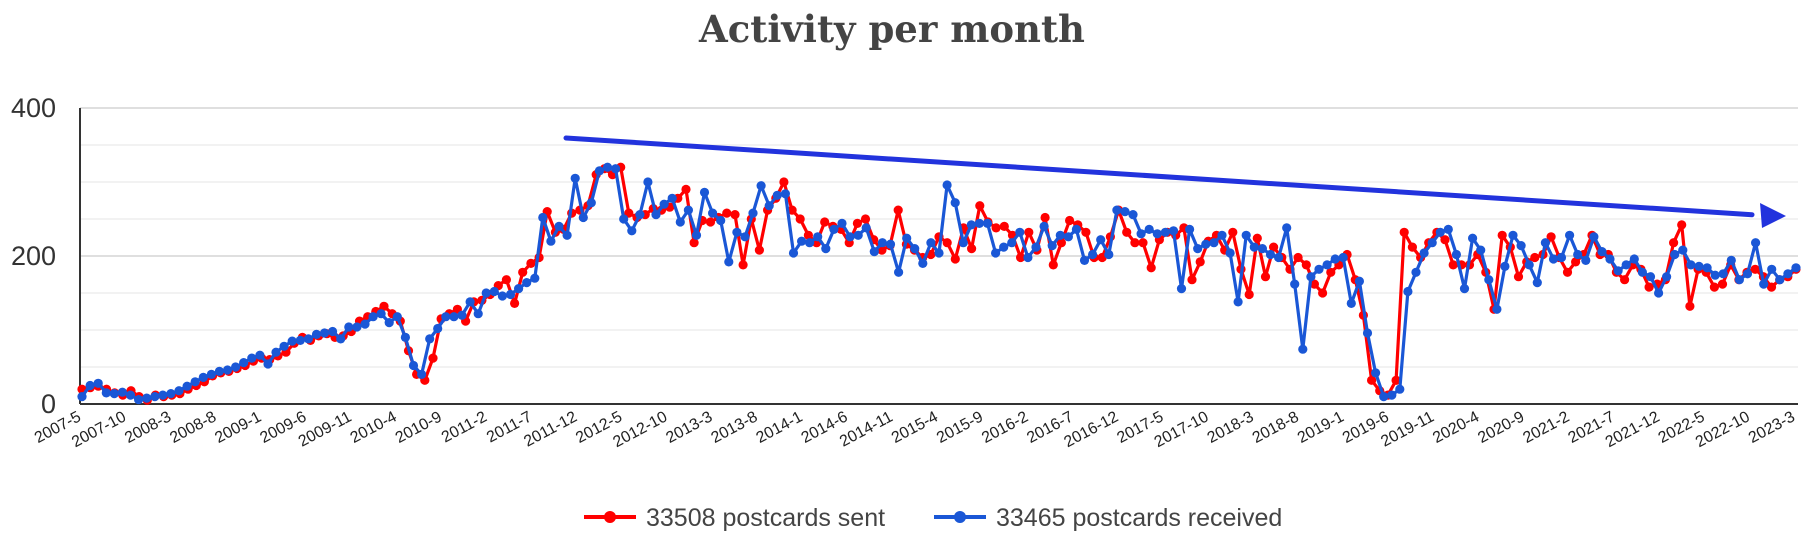 This screenshot has height=544, width=1820. What do you see at coordinates (915, 427) in the screenshot?
I see `x-tick-label: 2015-4` at bounding box center [915, 427].